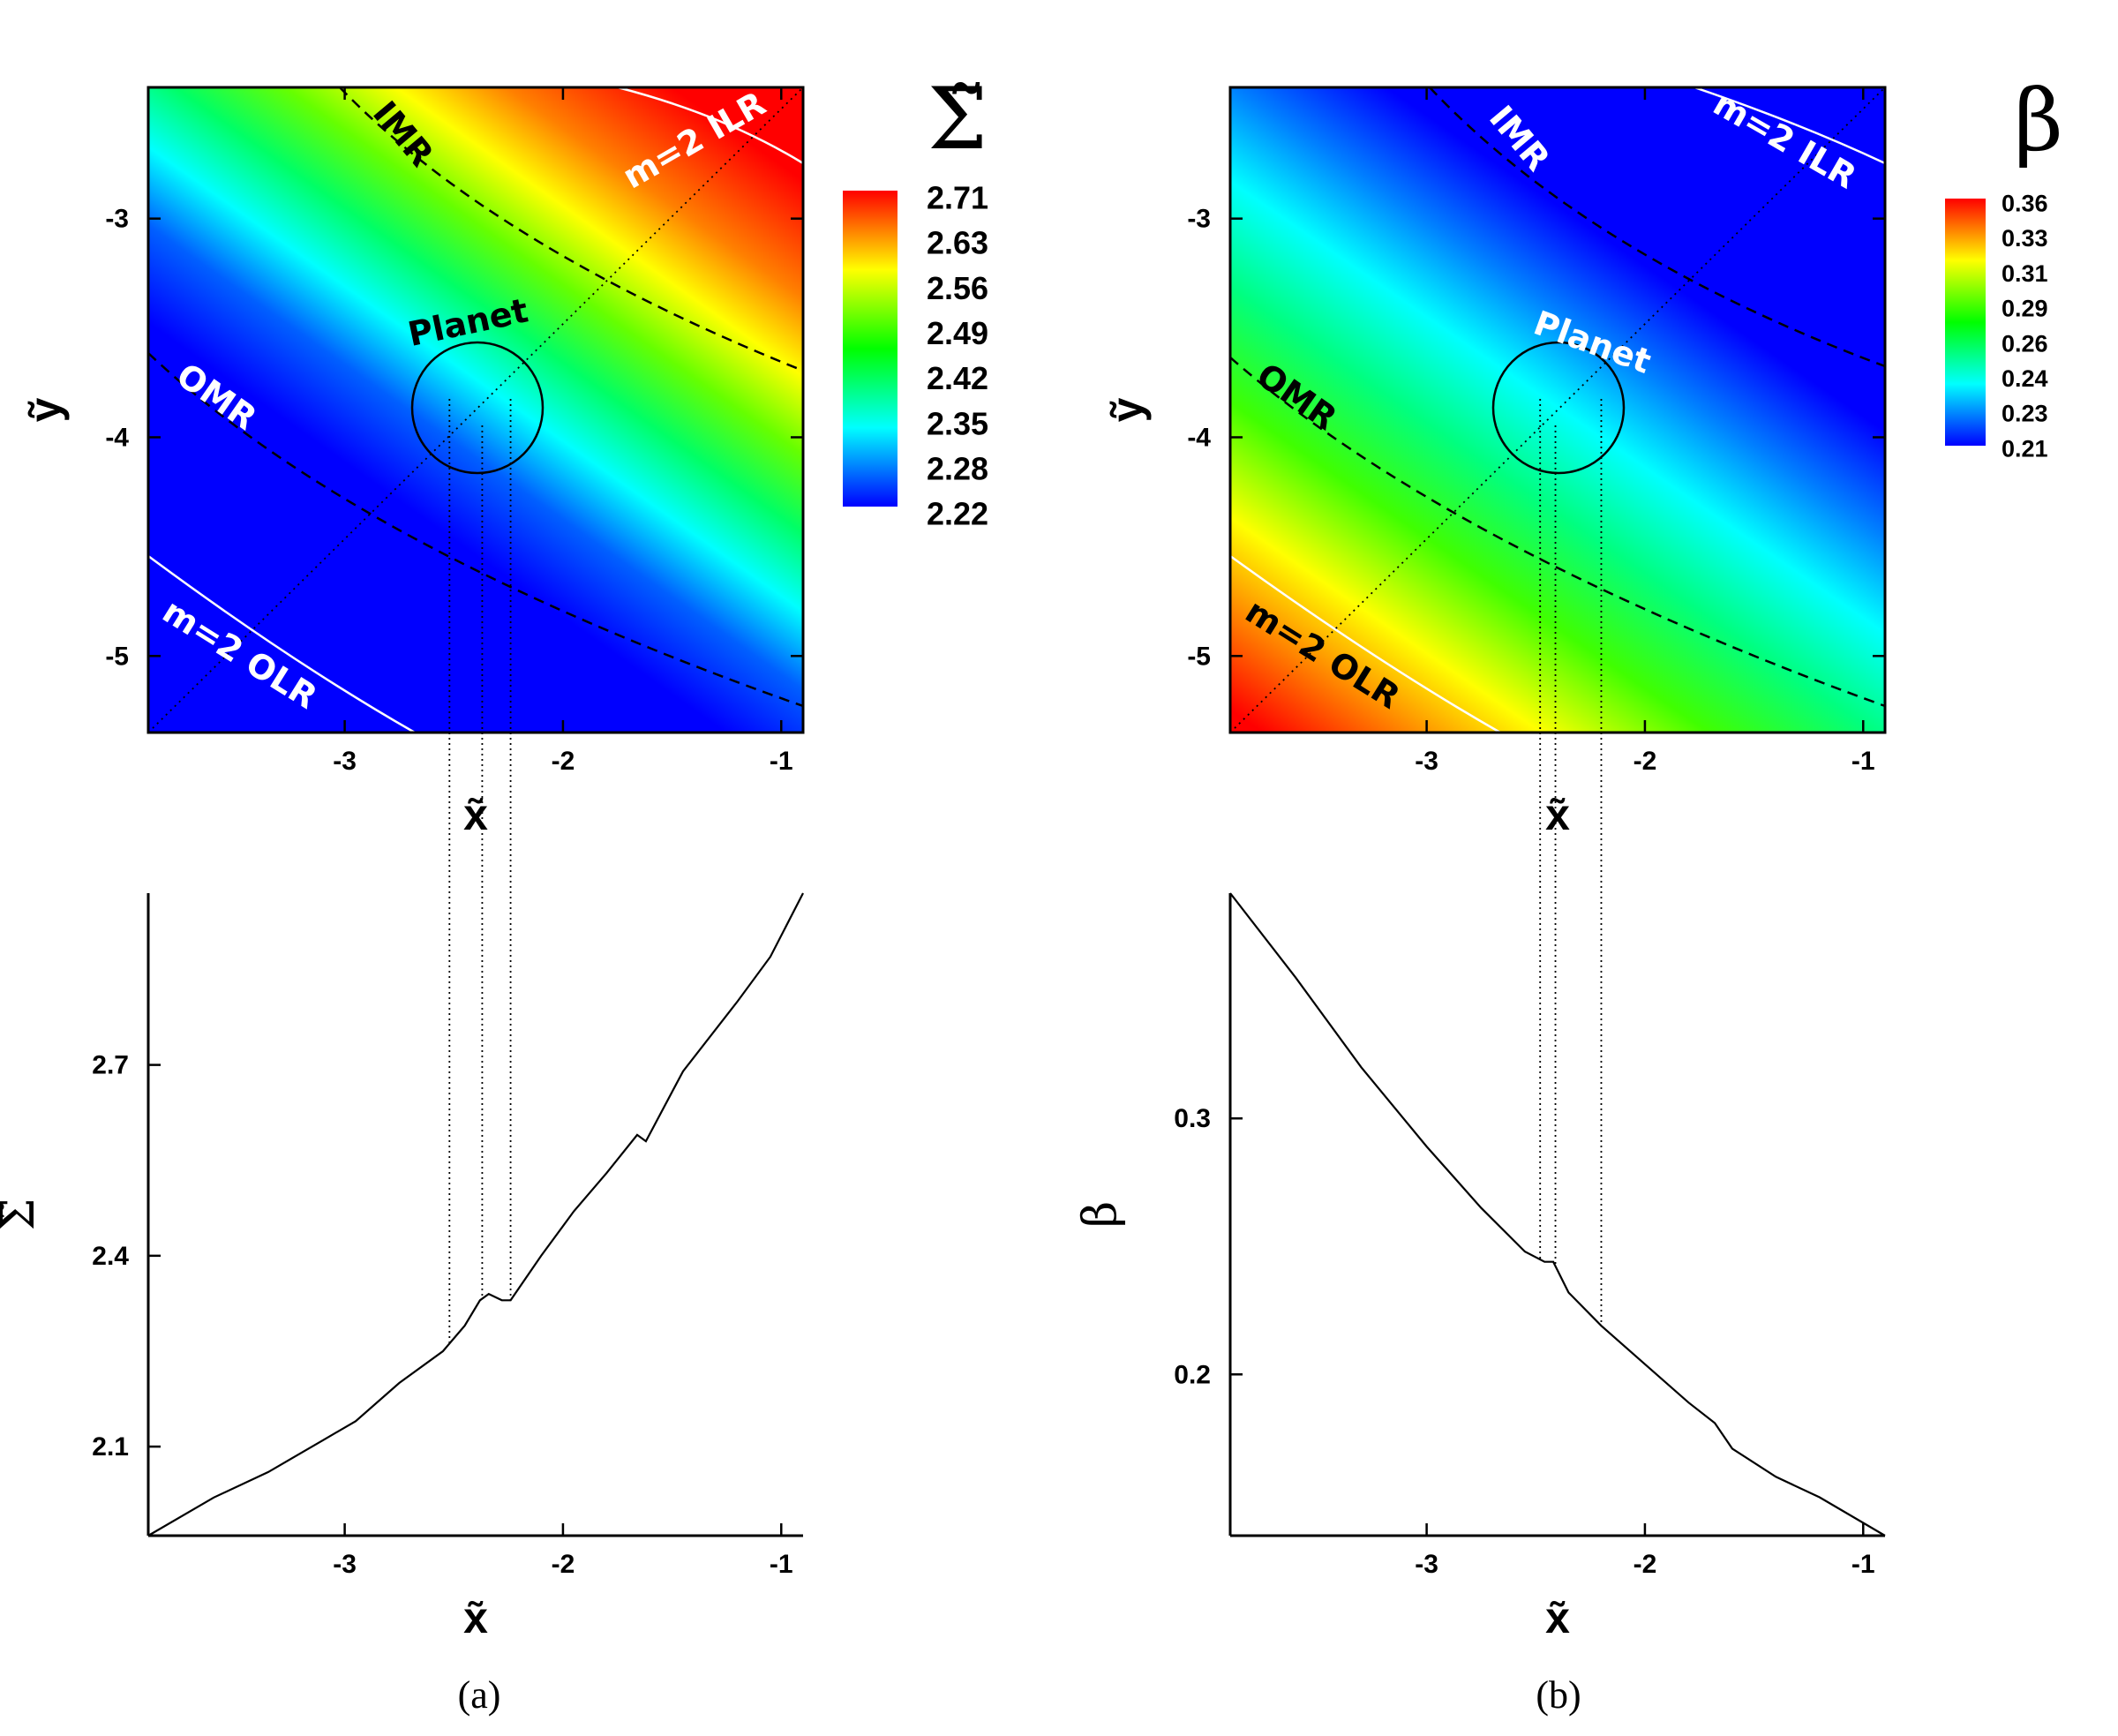 The image size is (2118, 1736). What do you see at coordinates (2025, 309) in the screenshot?
I see `colorbar-b-label-3: 0.29` at bounding box center [2025, 309].